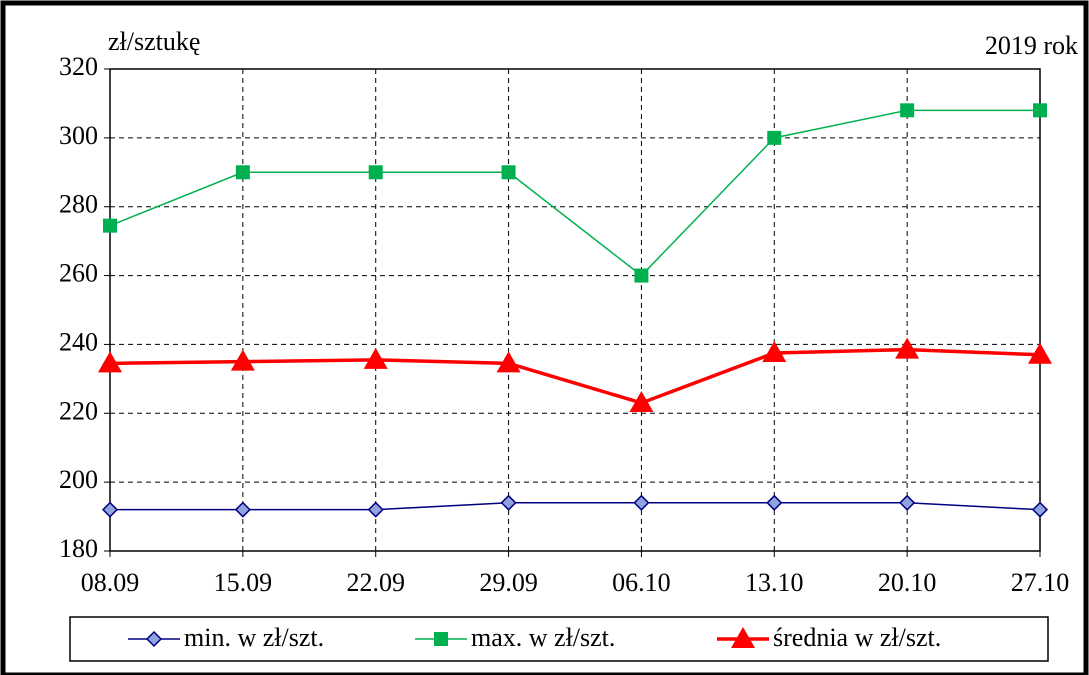  Describe the element at coordinates (857, 637) in the screenshot. I see `legend-label: średnia w zł/szt.` at that location.